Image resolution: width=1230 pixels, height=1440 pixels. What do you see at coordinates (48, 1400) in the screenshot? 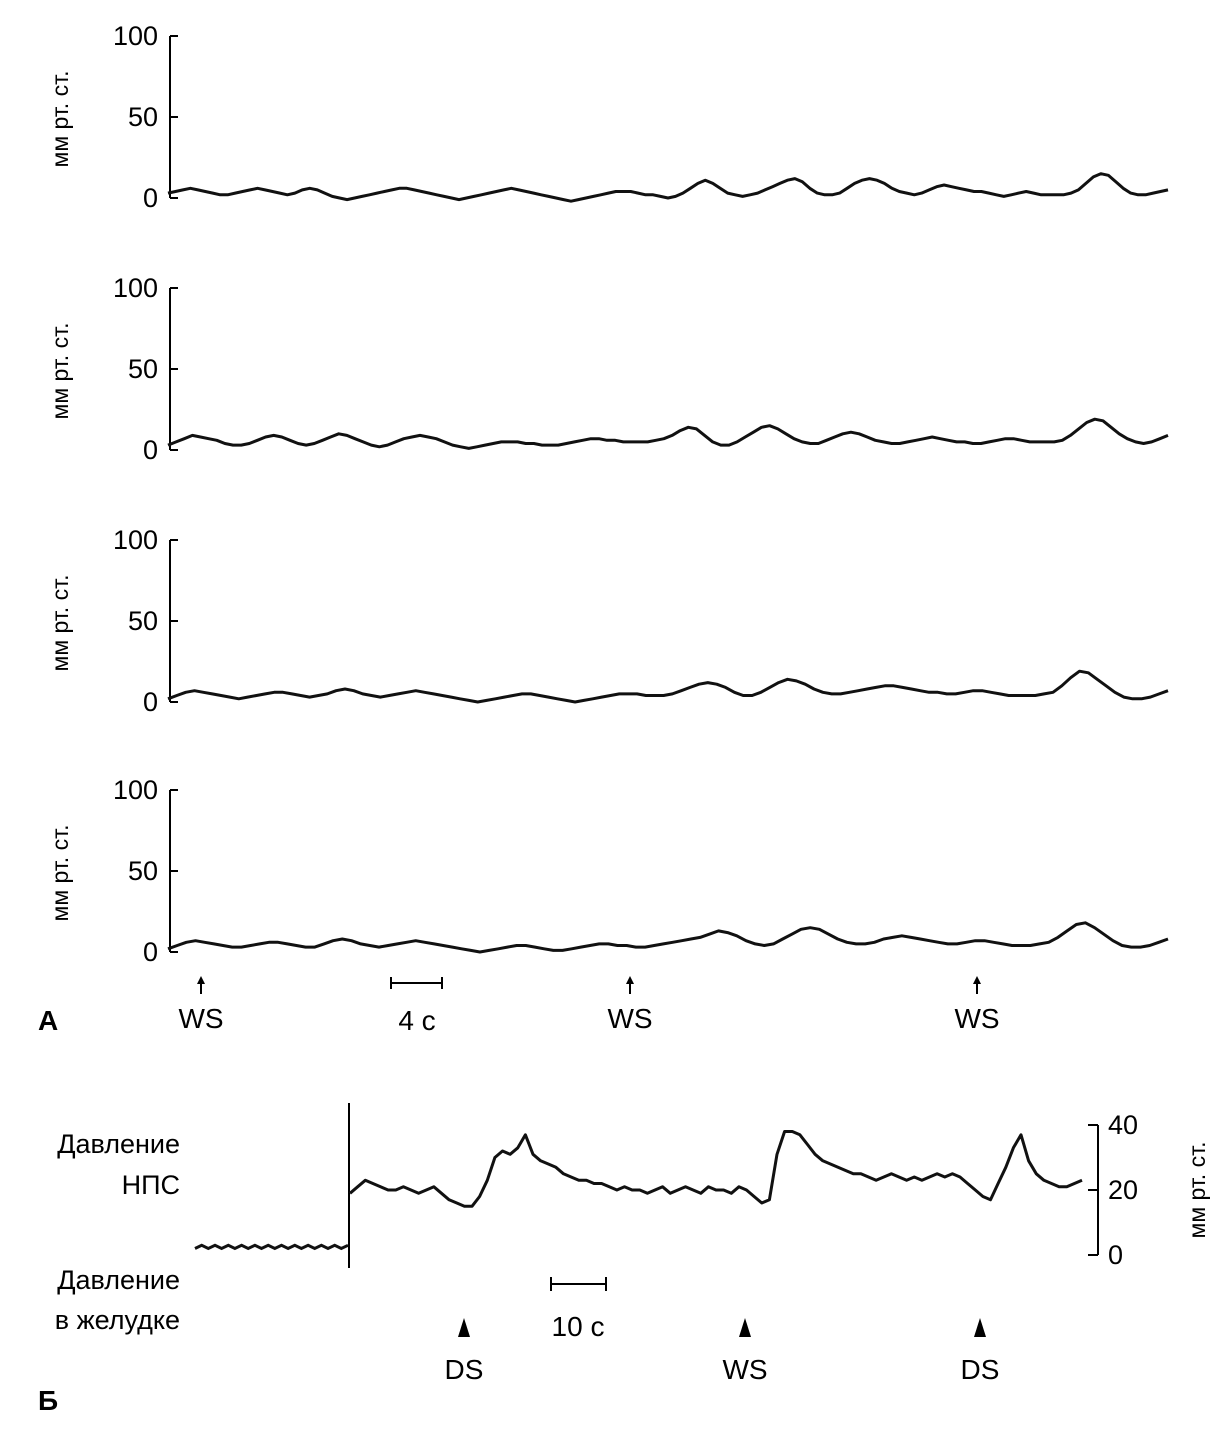
I see `panel-label: Б` at bounding box center [48, 1400].